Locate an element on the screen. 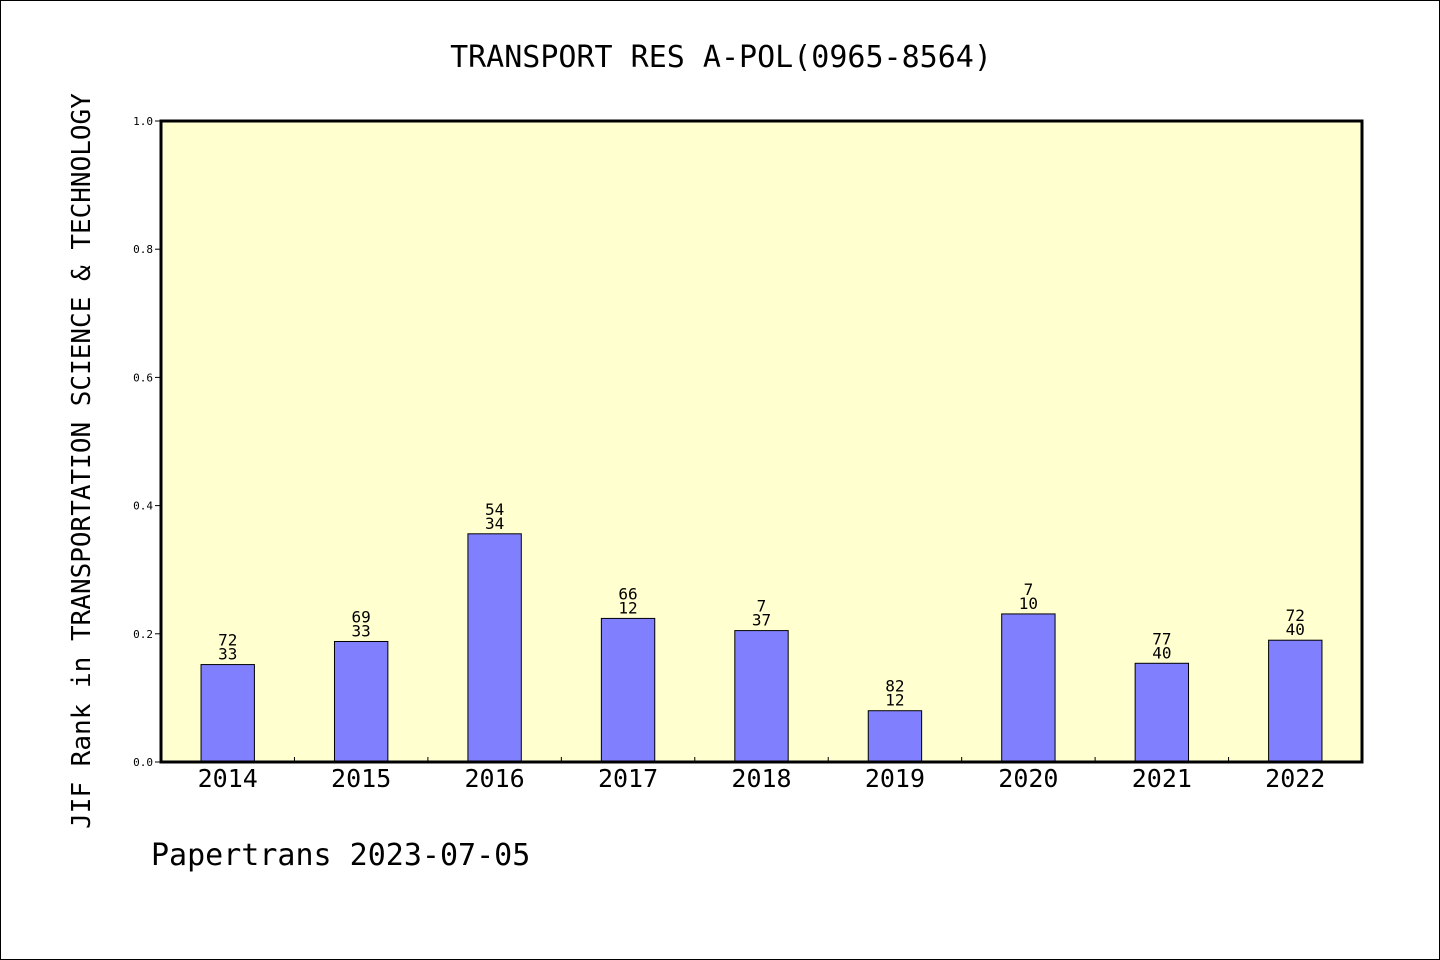  x-tick-label: 2014 is located at coordinates (228, 778).